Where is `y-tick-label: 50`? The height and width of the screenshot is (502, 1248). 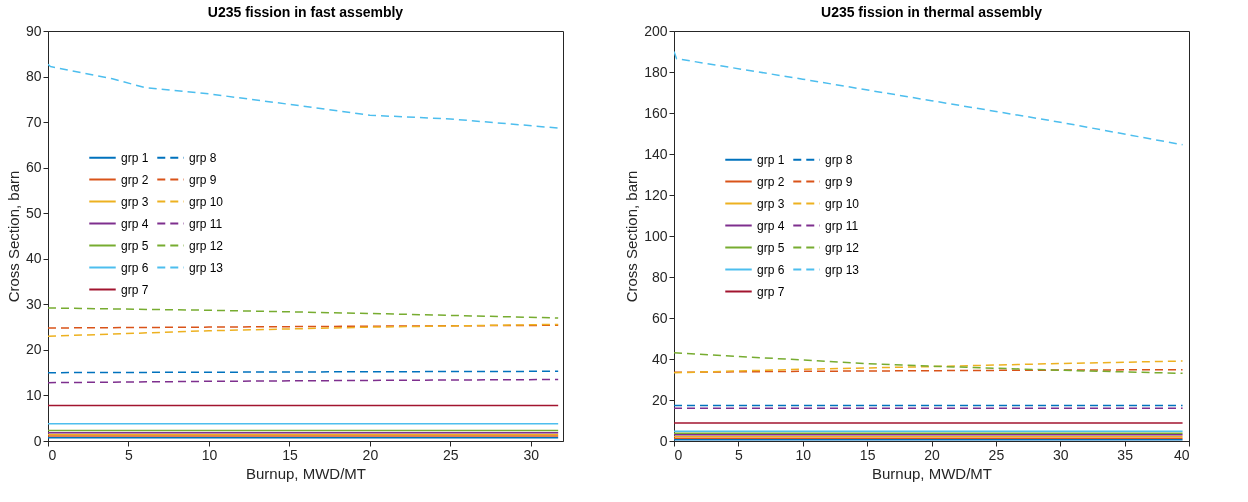
y-tick-label: 50 is located at coordinates (33, 212).